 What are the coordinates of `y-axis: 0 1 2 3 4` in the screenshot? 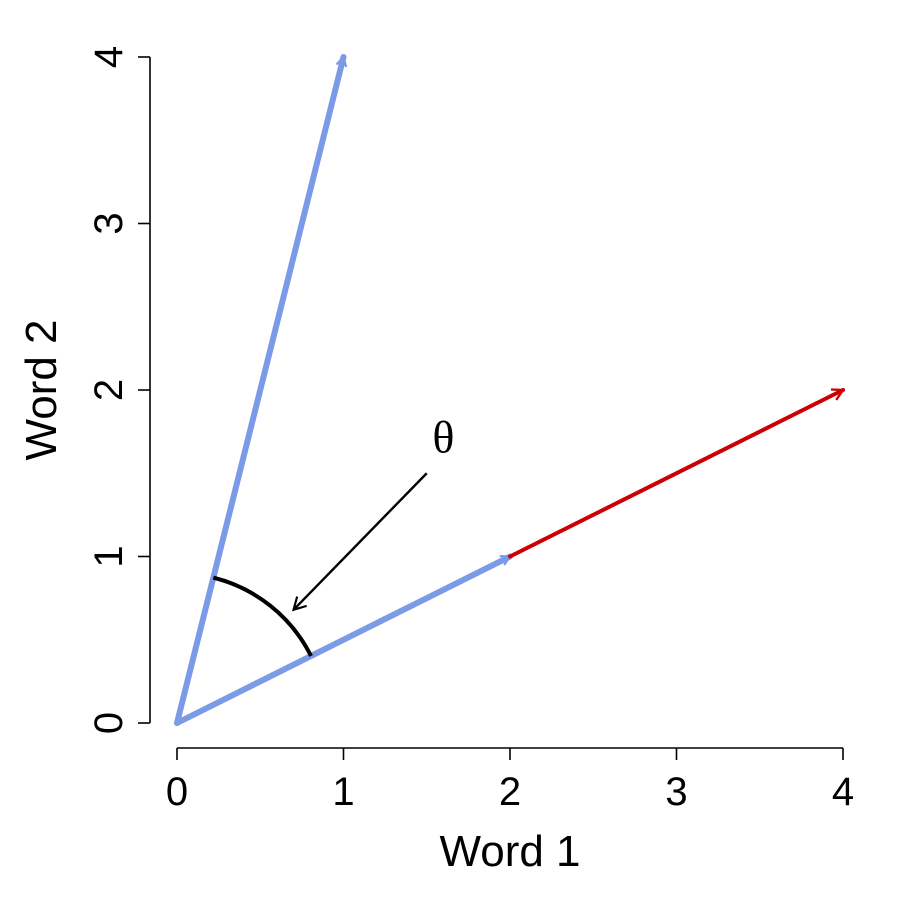 It's located at (119, 390).